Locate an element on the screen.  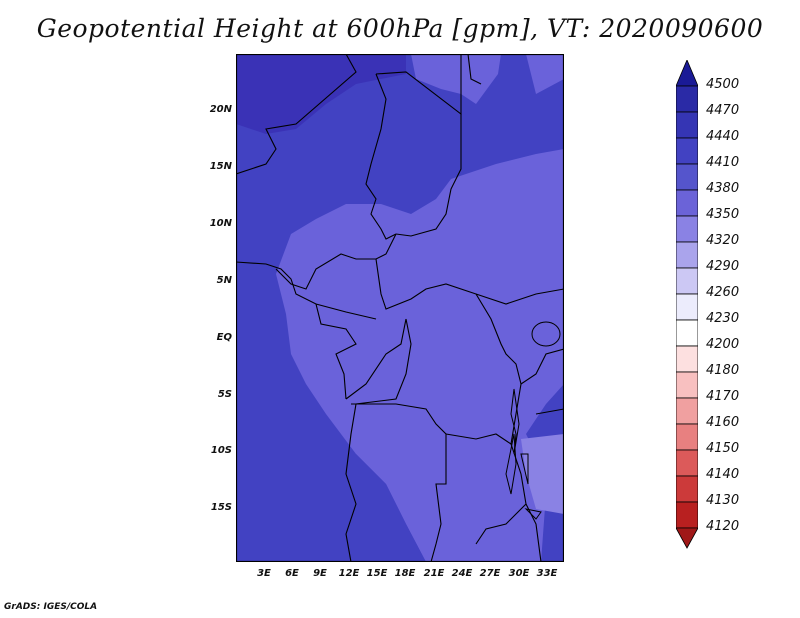
colorbar-level-label: 4260 is located at coordinates (723, 292).